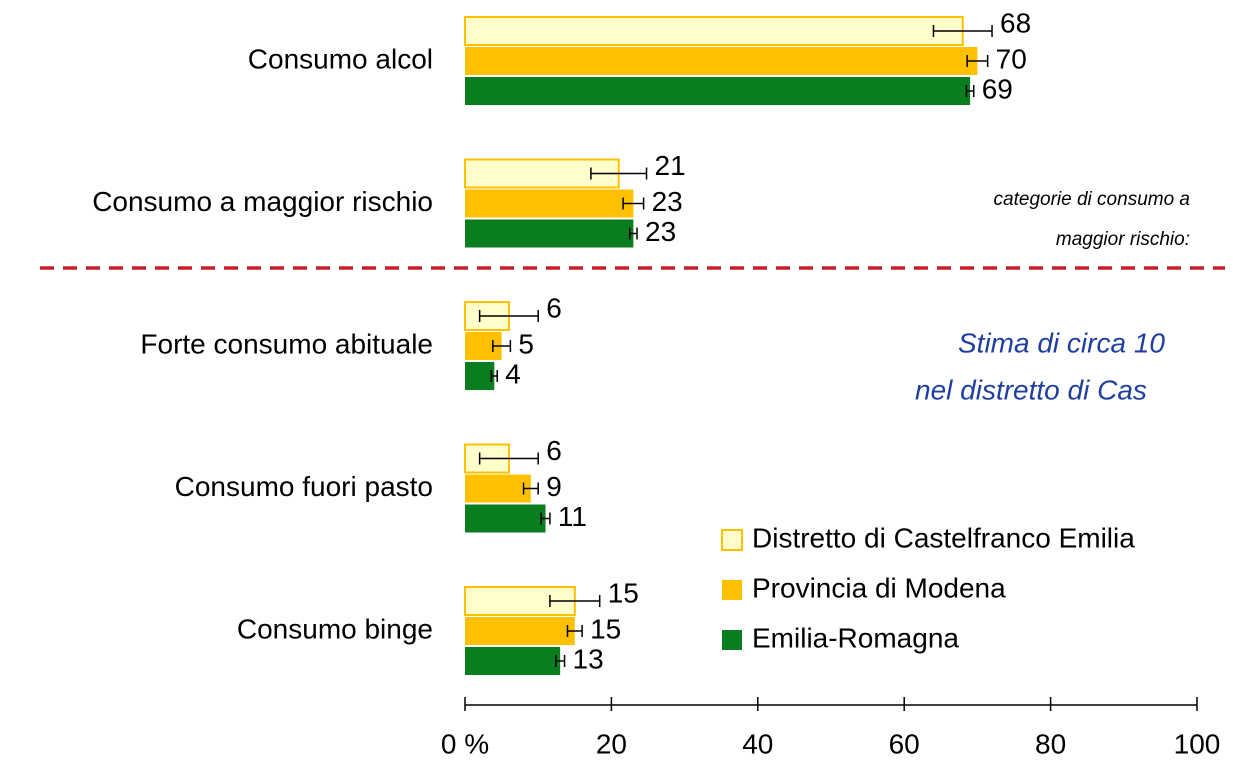  I want to click on annotation: Stima di circa 10, so click(1061, 342).